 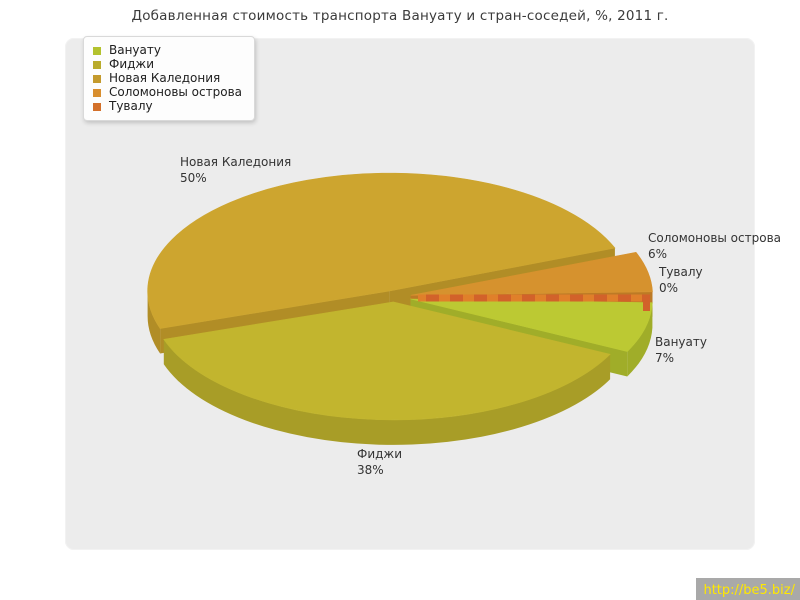 I want to click on source-url-link: http://be5.biz/, so click(x=749, y=590).